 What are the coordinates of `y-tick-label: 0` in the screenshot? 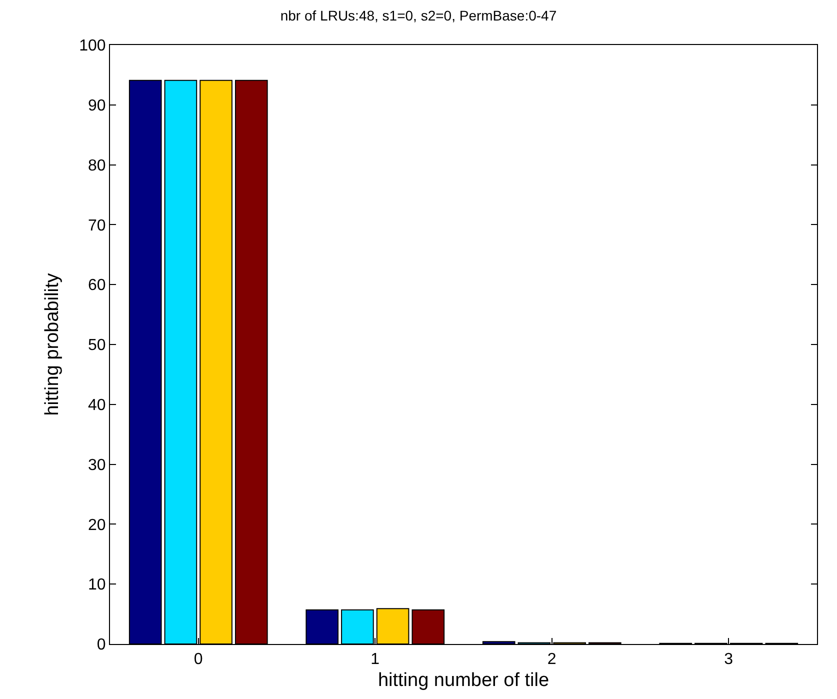 It's located at (101, 645).